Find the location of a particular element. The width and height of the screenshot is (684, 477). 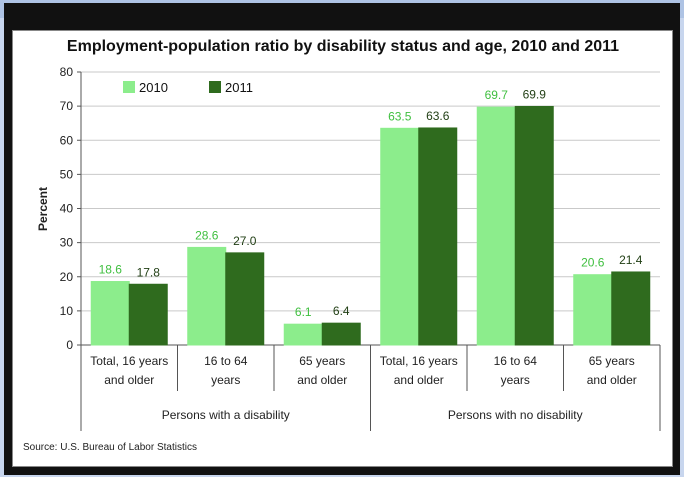

y-tick-label: 40 is located at coordinates (67, 209).